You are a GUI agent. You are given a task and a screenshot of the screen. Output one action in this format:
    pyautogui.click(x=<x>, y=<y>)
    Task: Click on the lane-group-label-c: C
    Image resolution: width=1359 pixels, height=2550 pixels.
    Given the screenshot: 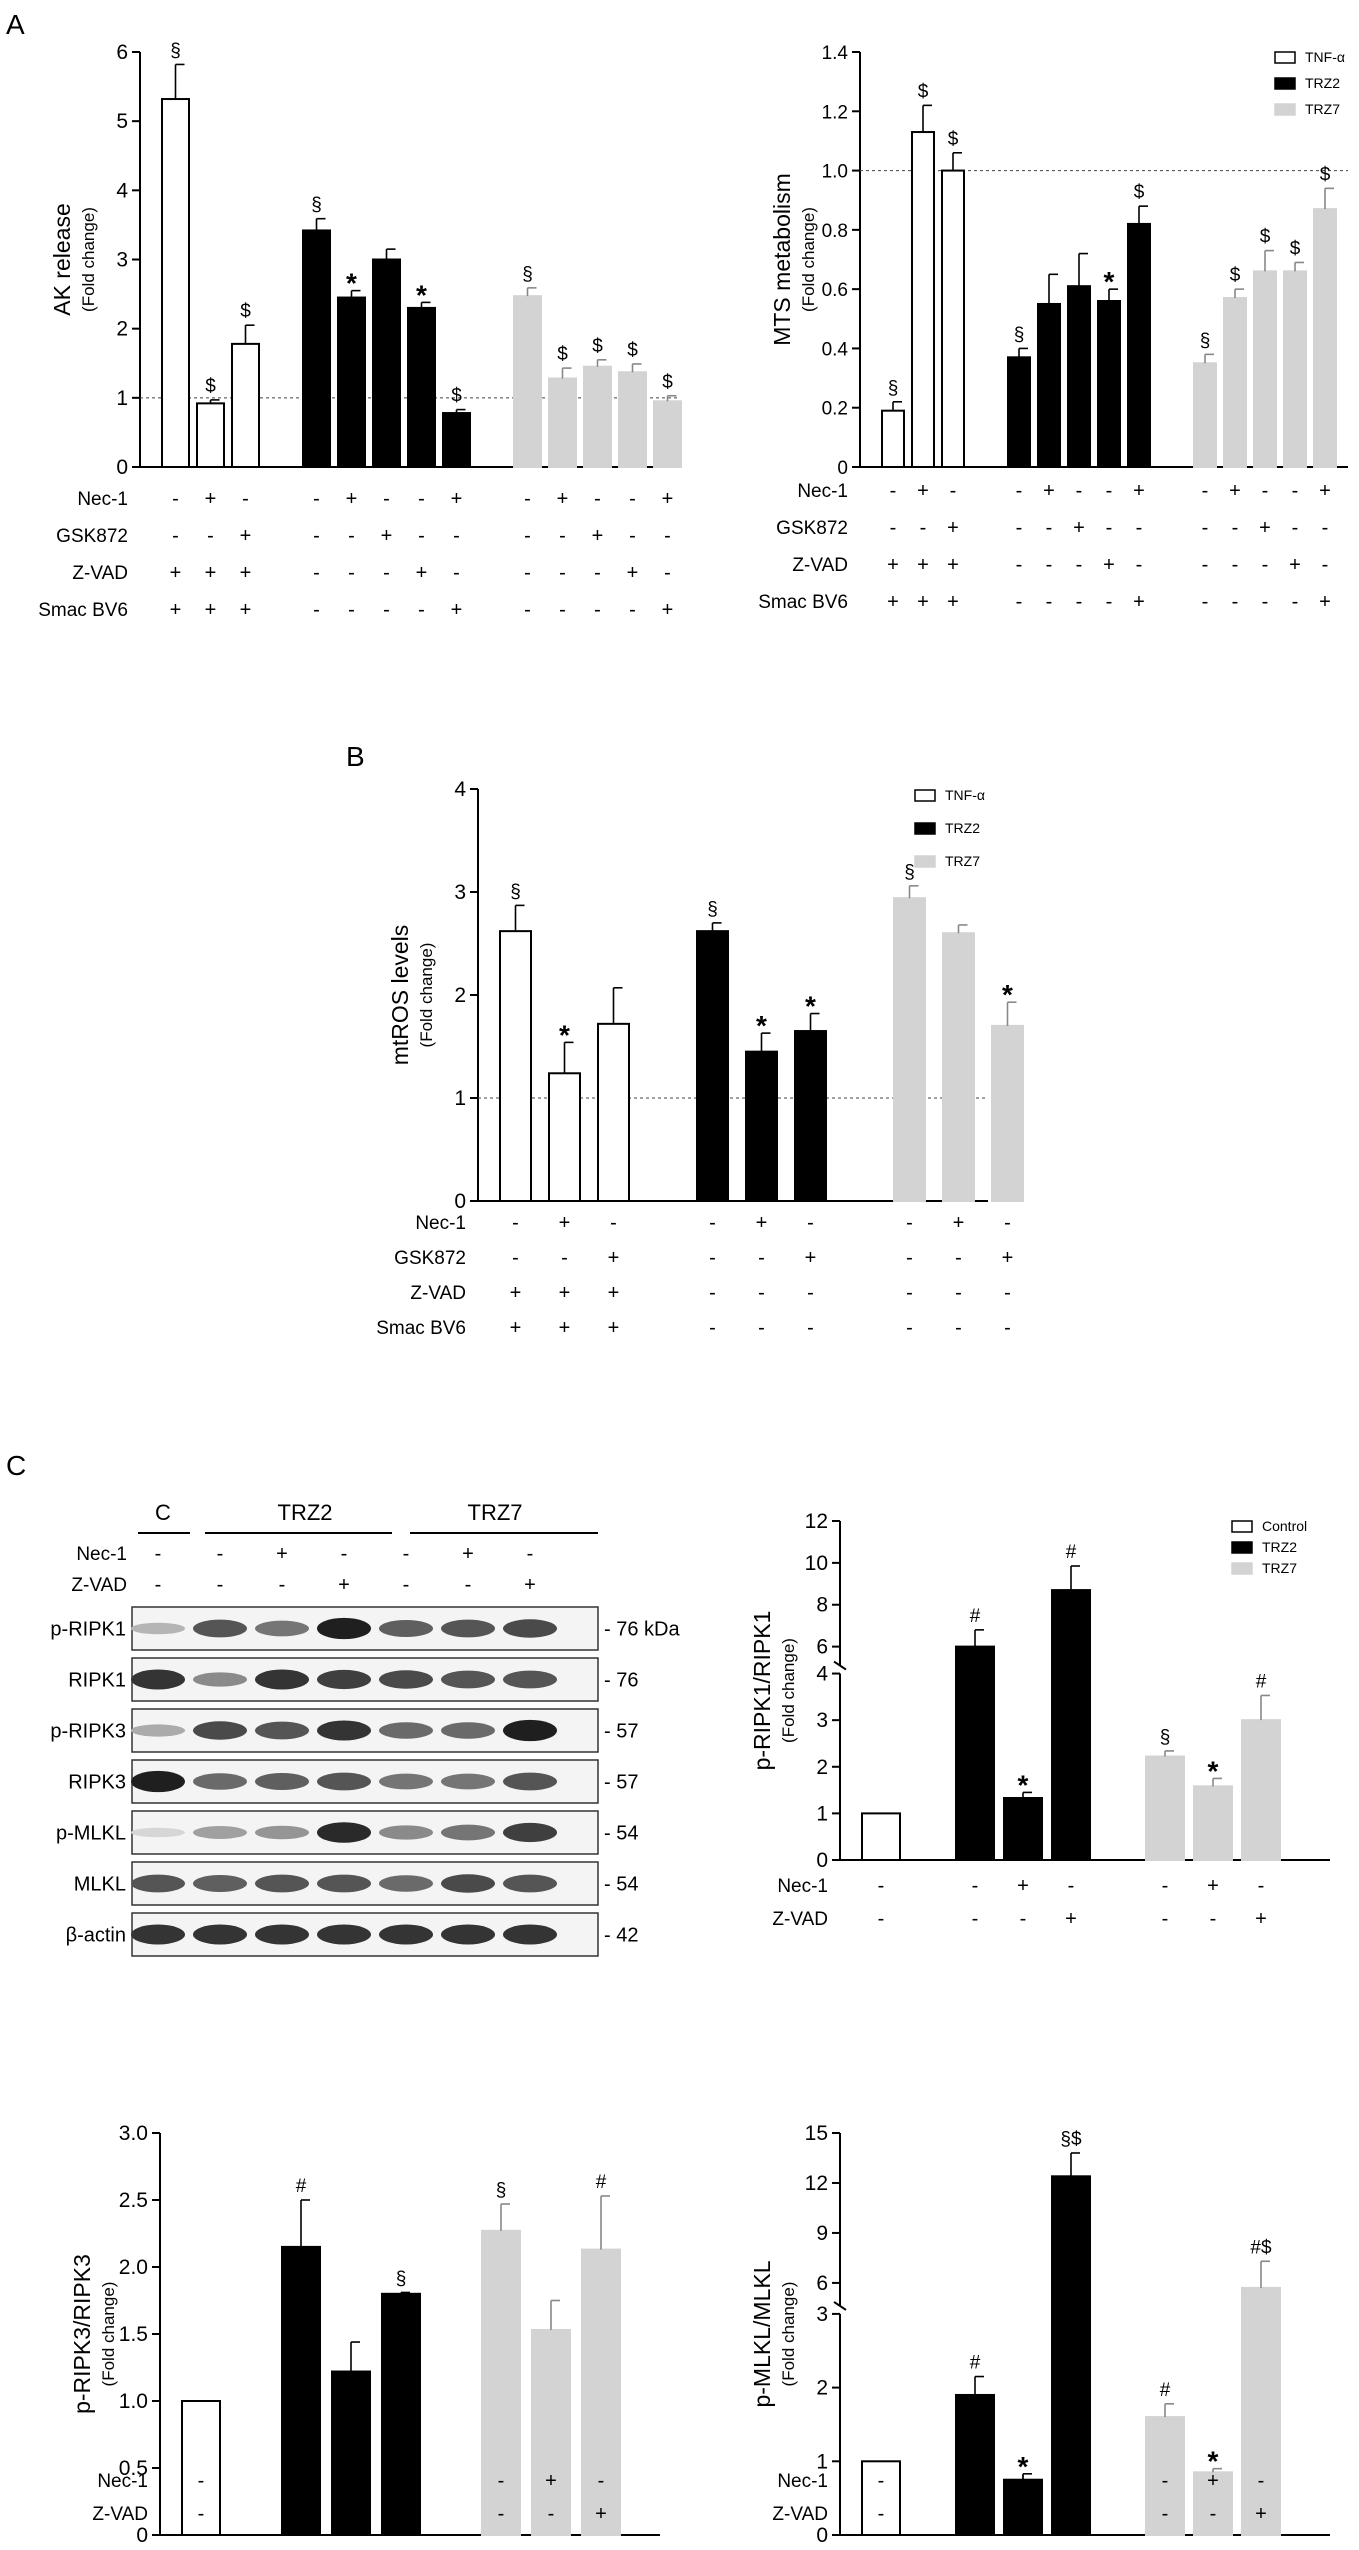 What is the action you would take?
    pyautogui.click(x=163, y=1512)
    